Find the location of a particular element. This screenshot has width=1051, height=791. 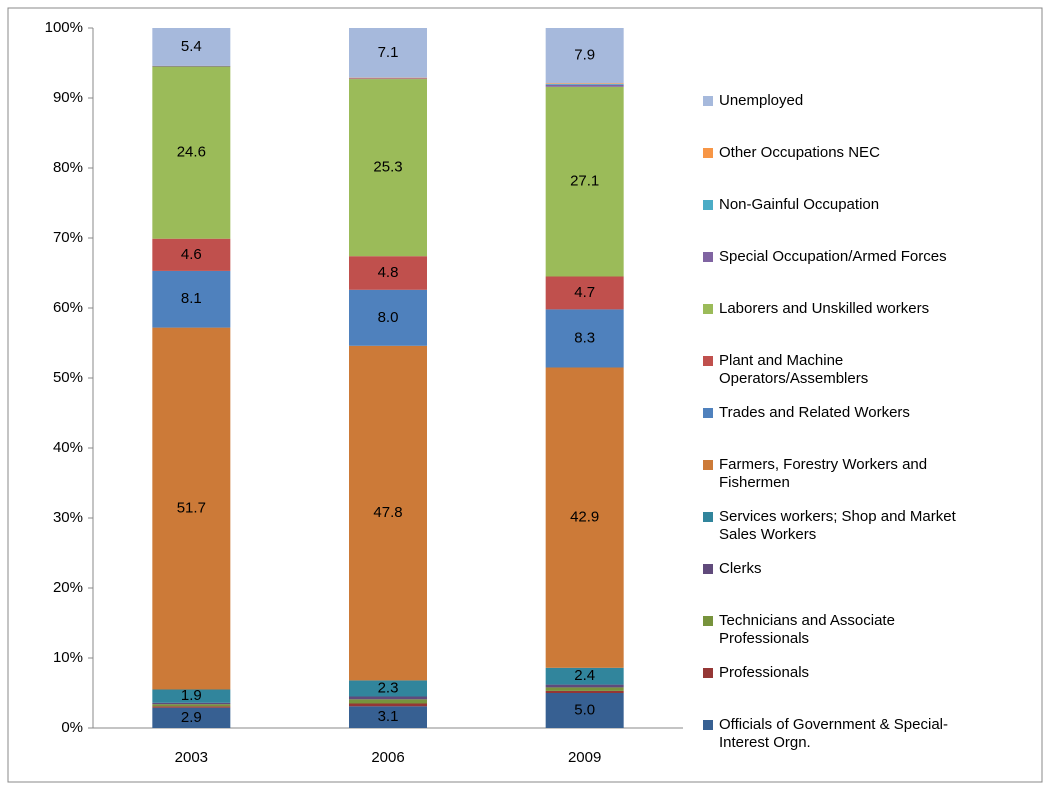

value-label: 4.6 is located at coordinates (191, 254).